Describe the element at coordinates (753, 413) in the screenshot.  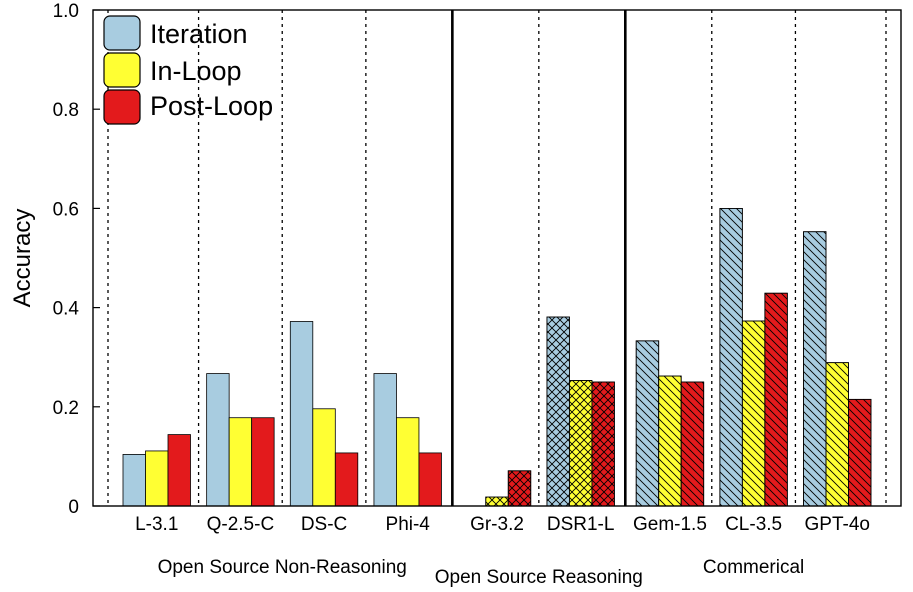
I see `bar-hatch-cl-3-5-in-loop` at that location.